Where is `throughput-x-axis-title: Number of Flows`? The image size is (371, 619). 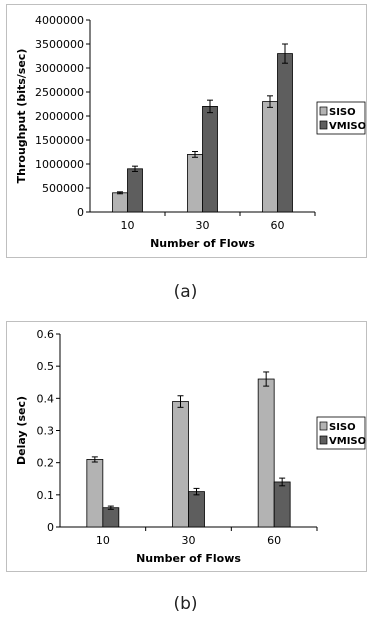 throughput-x-axis-title: Number of Flows is located at coordinates (202, 243).